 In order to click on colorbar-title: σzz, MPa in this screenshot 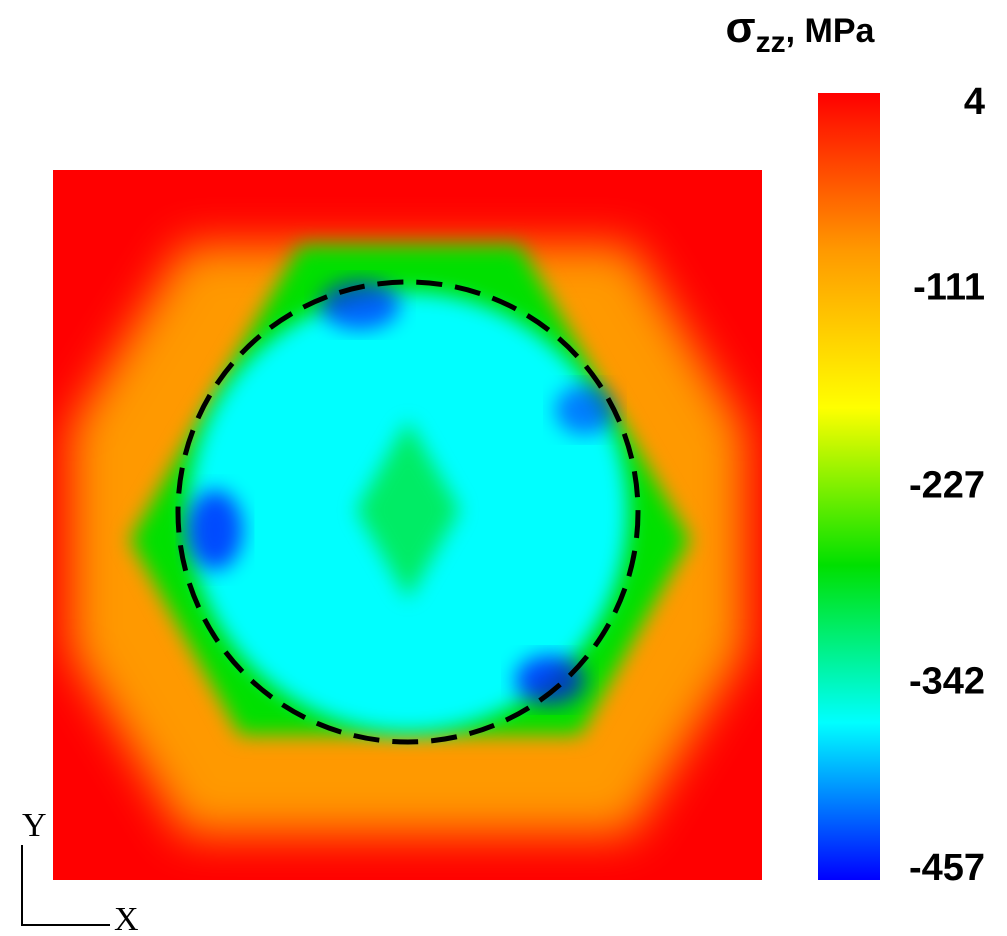, I will do `click(801, 31)`.